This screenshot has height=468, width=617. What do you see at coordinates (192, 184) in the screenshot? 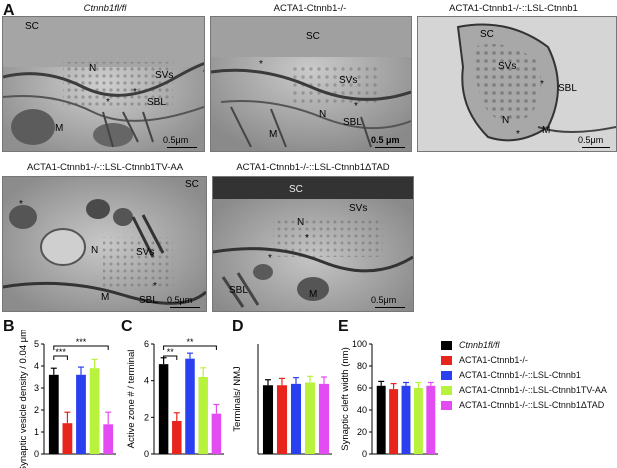
I see `em4-label-sc: SC` at bounding box center [192, 184].